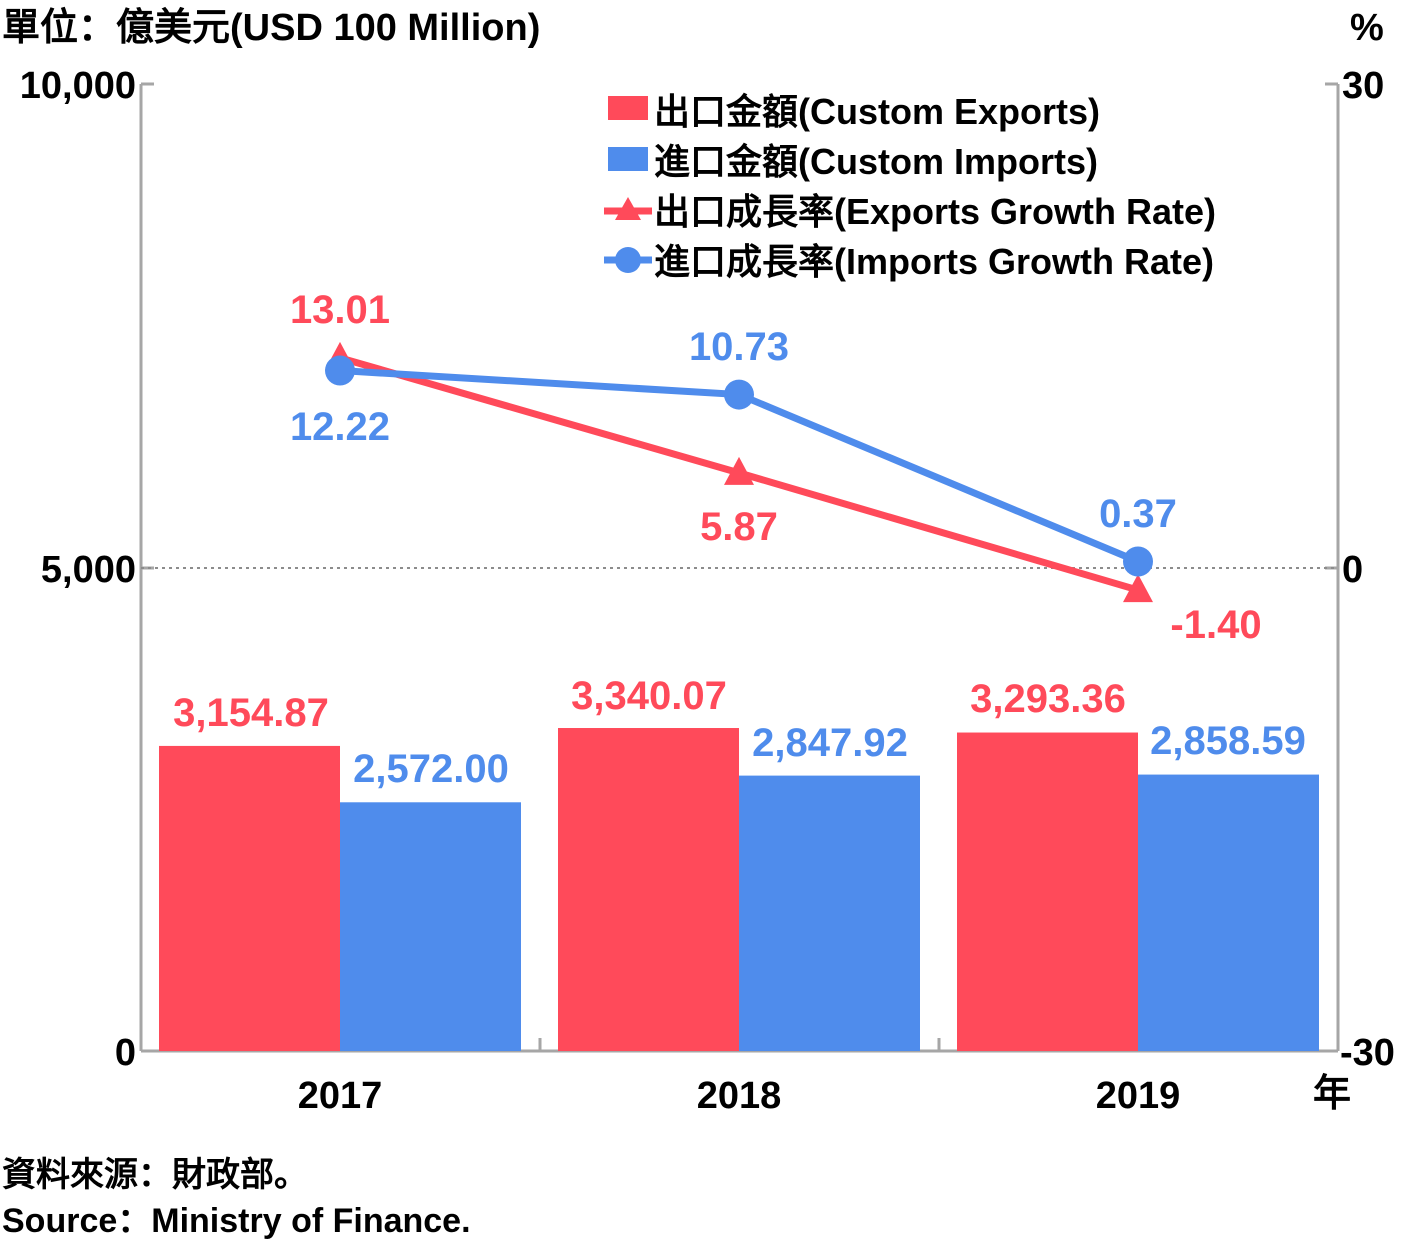 The image size is (1405, 1244). I want to click on left-tick-label: 0, so click(125, 1053).